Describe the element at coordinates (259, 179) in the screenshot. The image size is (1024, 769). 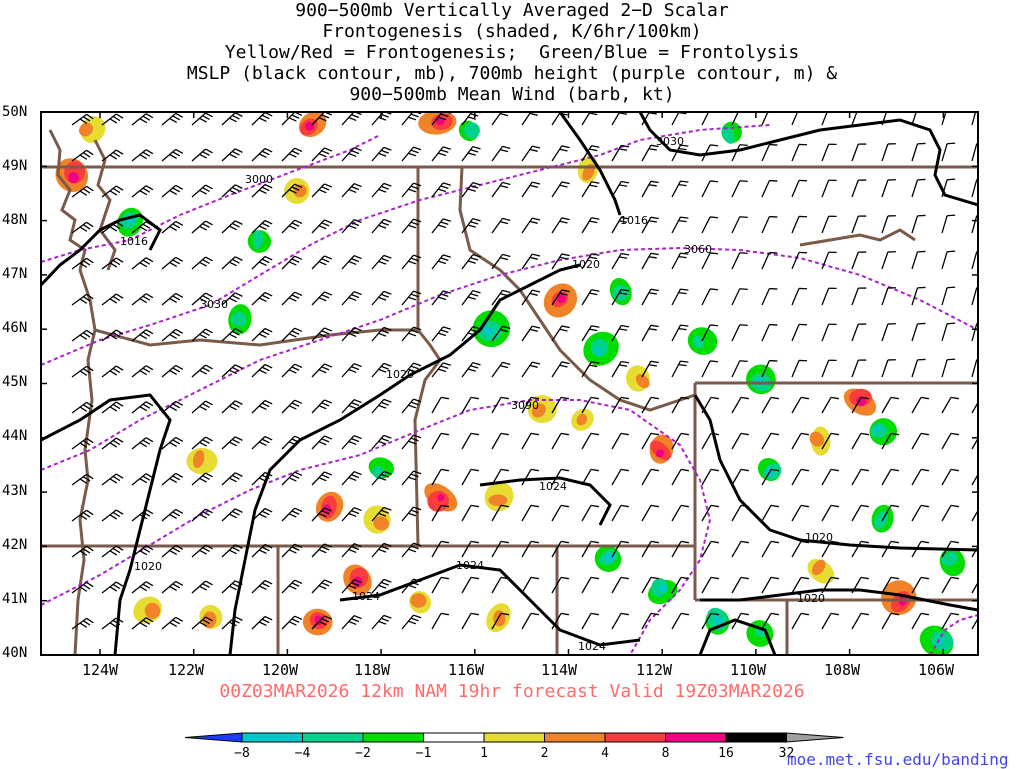
I see `height-label: 3000` at that location.